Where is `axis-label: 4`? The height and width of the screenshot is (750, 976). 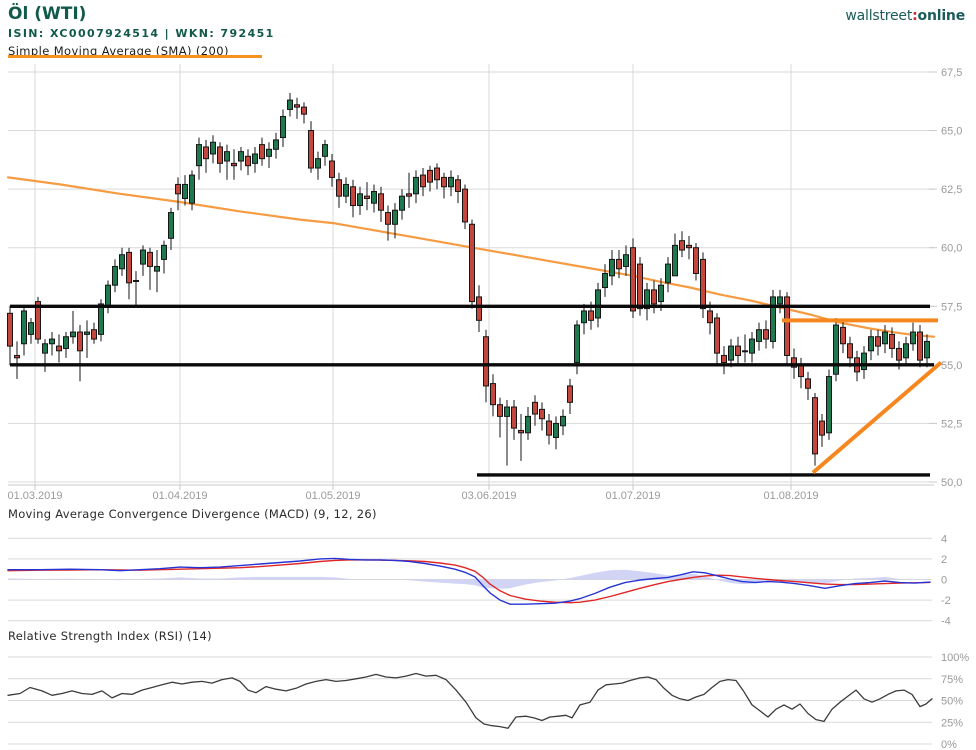 axis-label: 4 is located at coordinates (944, 539).